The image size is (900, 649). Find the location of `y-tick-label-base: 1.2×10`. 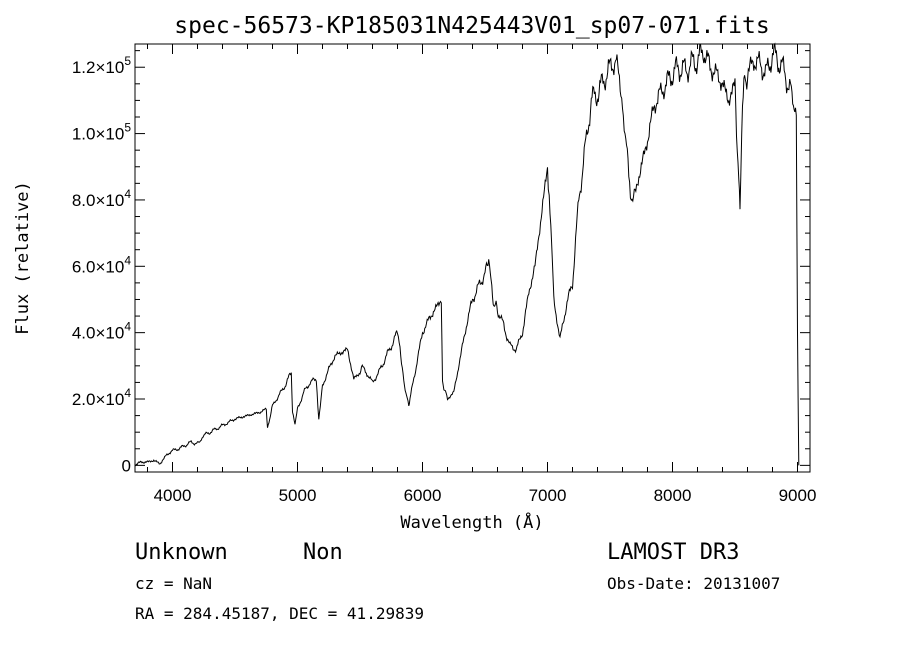

y-tick-label-base: 1.2×10 is located at coordinates (98, 67).